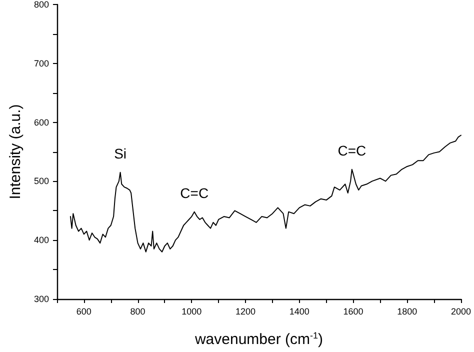  I want to click on x-tick-label: 1200, so click(246, 311).